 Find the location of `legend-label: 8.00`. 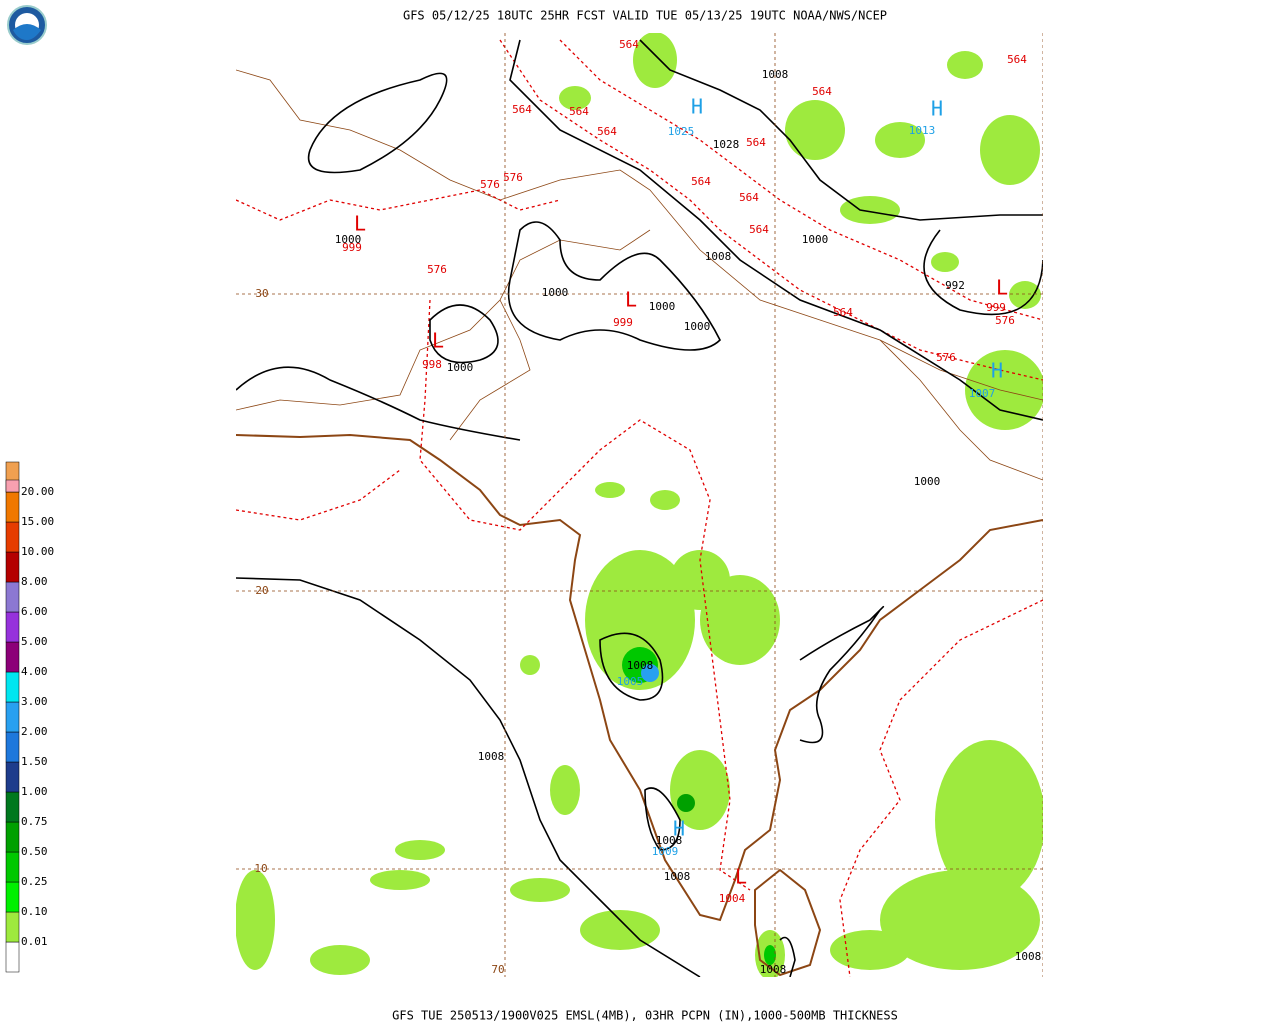

legend-label: 8.00 is located at coordinates (34, 581).